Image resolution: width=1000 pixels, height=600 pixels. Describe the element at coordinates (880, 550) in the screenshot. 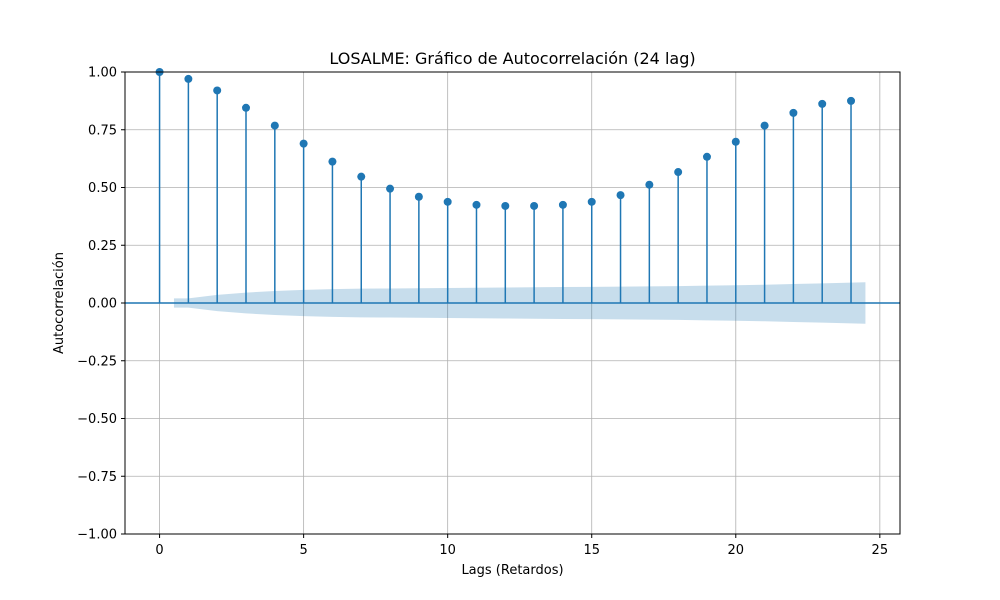

I see `x-tick-label: 25` at that location.